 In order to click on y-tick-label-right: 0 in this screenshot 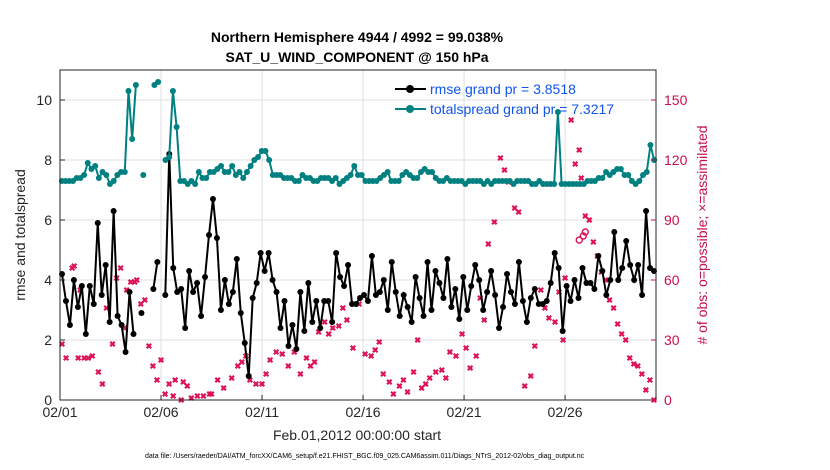, I will do `click(668, 400)`.